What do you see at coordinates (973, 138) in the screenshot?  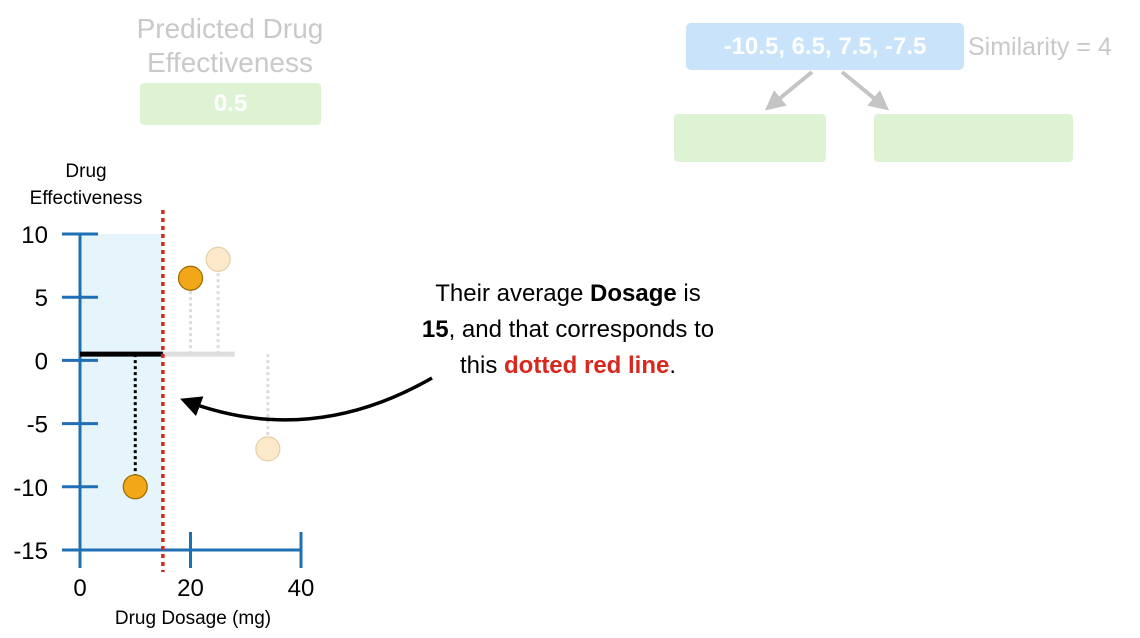 I see `right-leaf-box` at bounding box center [973, 138].